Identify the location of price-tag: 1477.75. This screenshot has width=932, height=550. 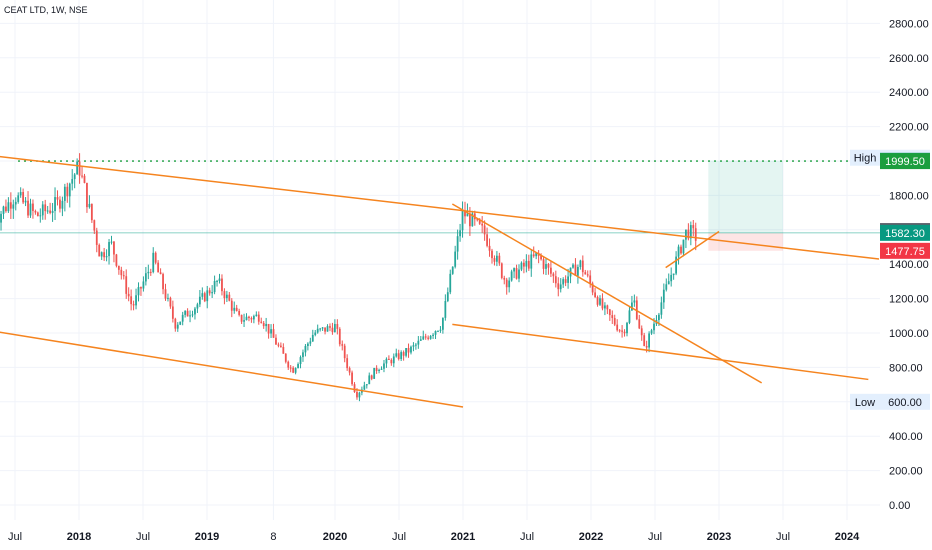
(905, 250).